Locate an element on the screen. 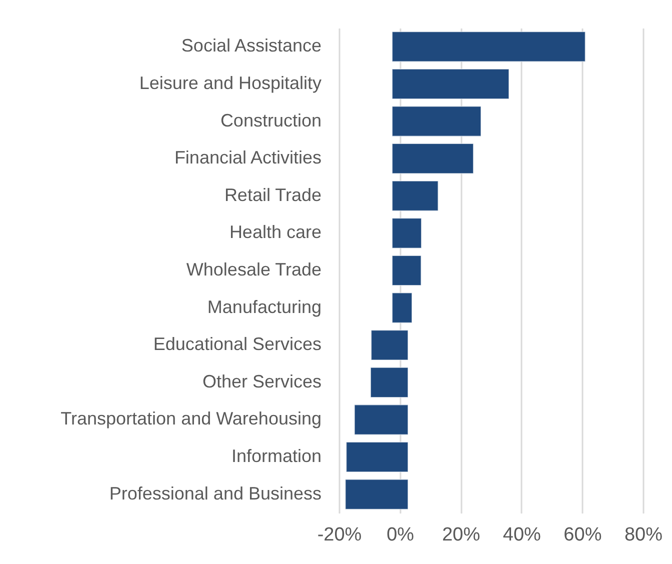  y-tick-label: Manufacturing is located at coordinates (264, 306).